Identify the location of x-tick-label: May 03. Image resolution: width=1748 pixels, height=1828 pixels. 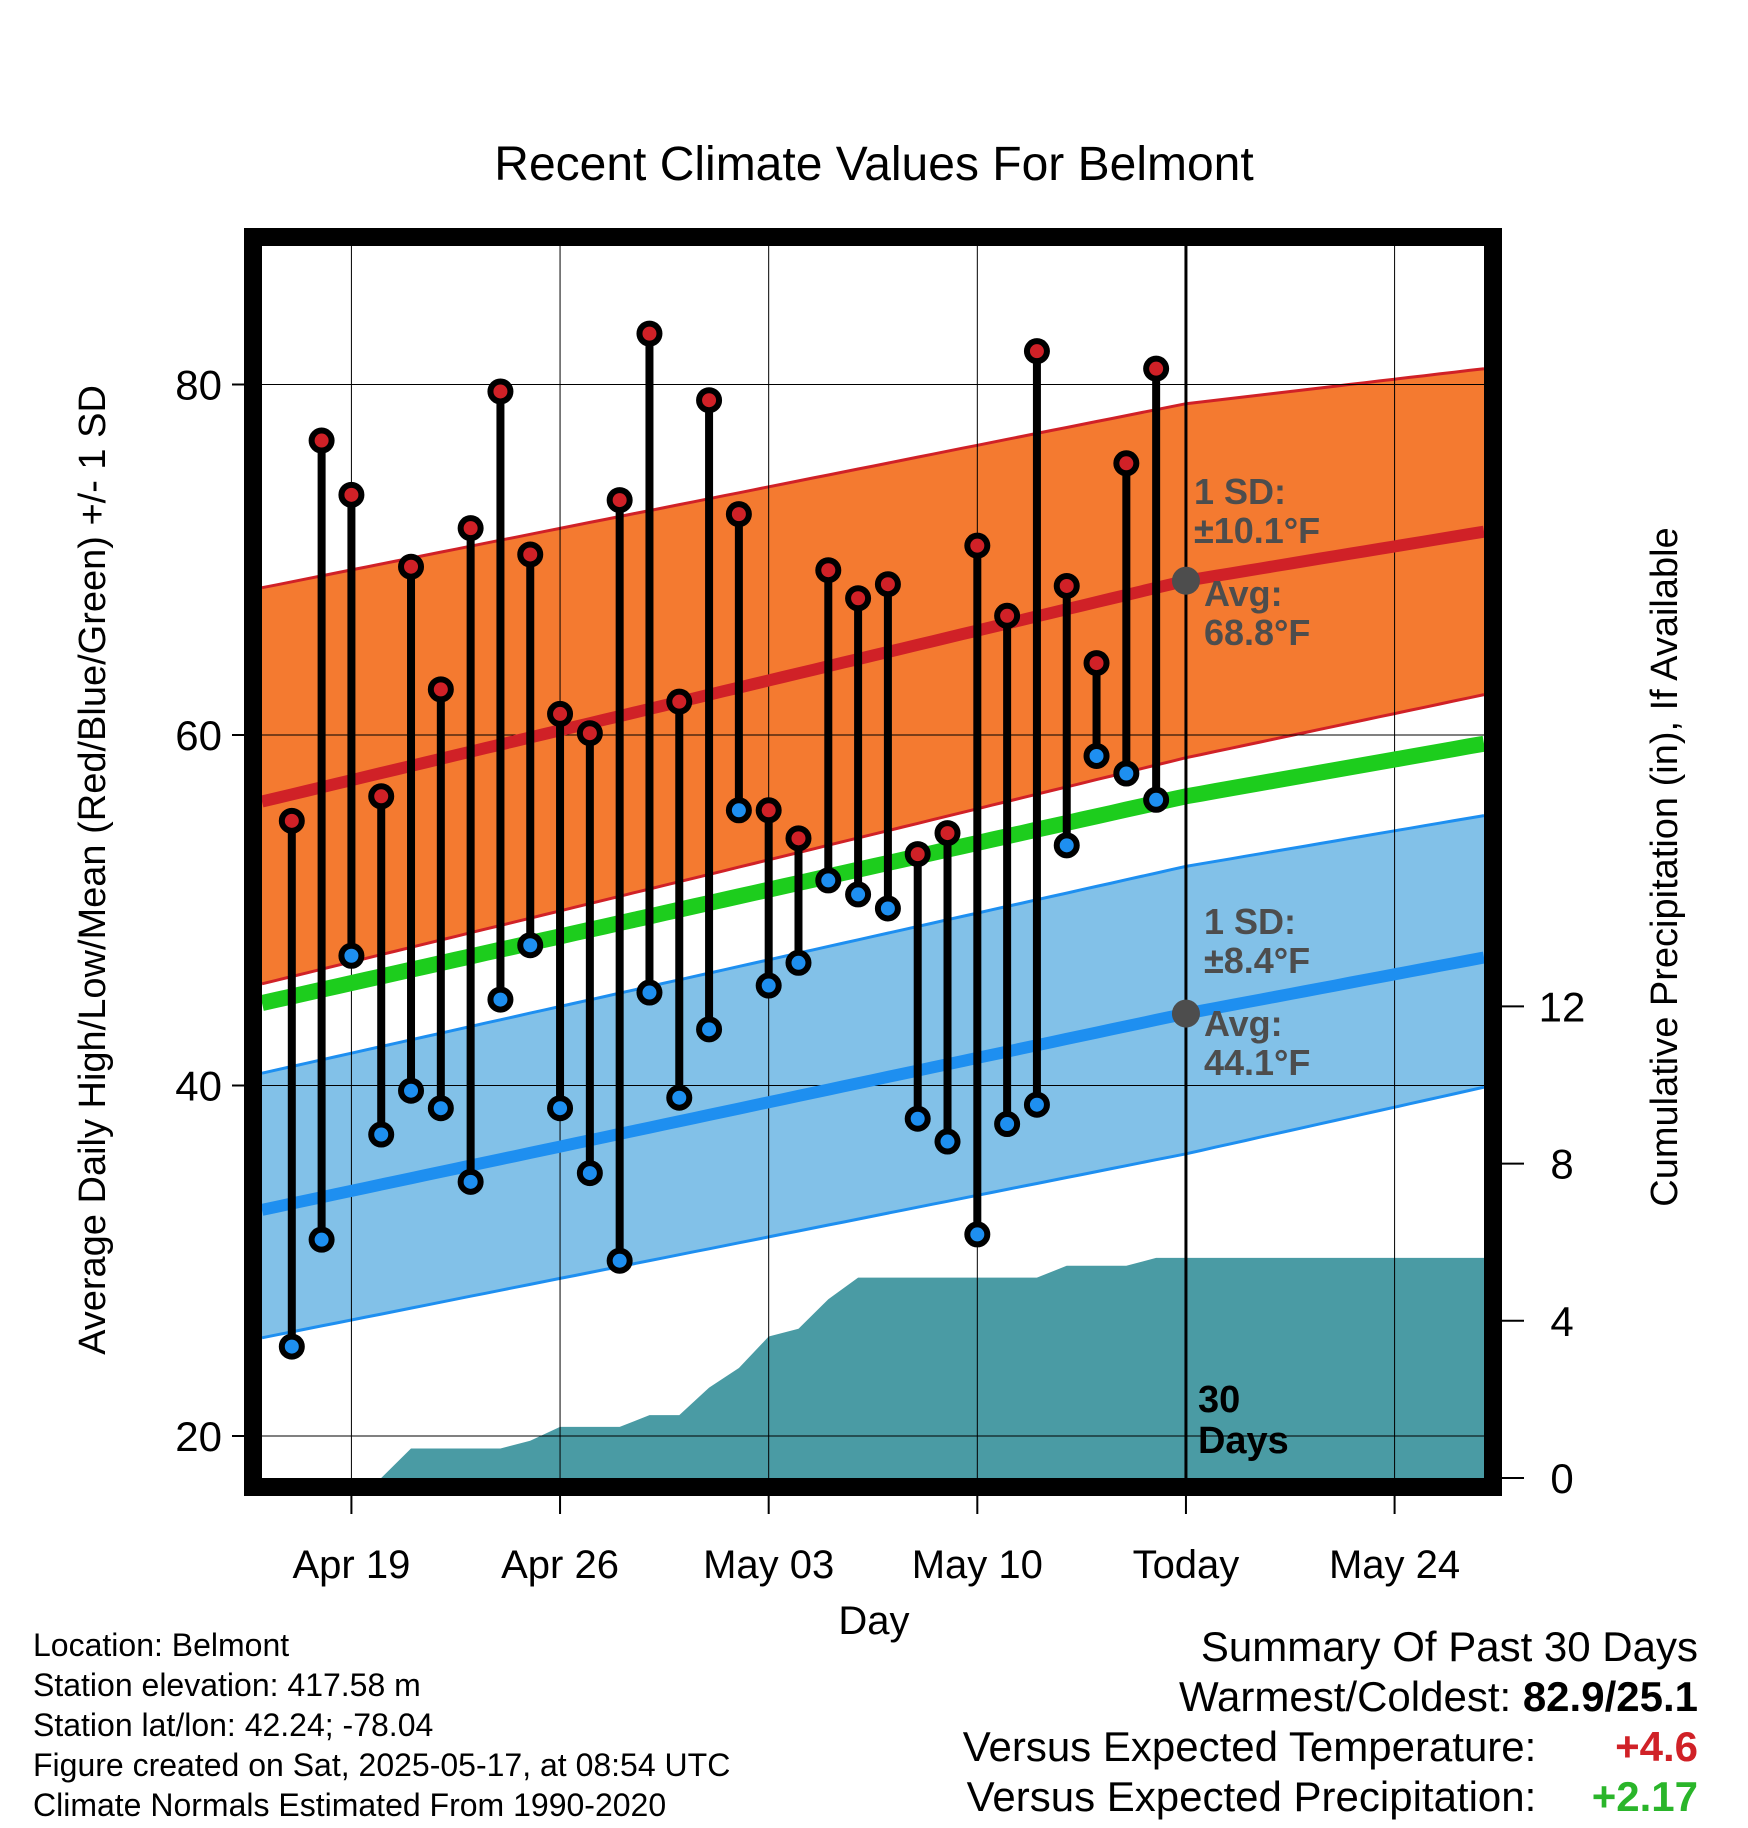
(768, 1565).